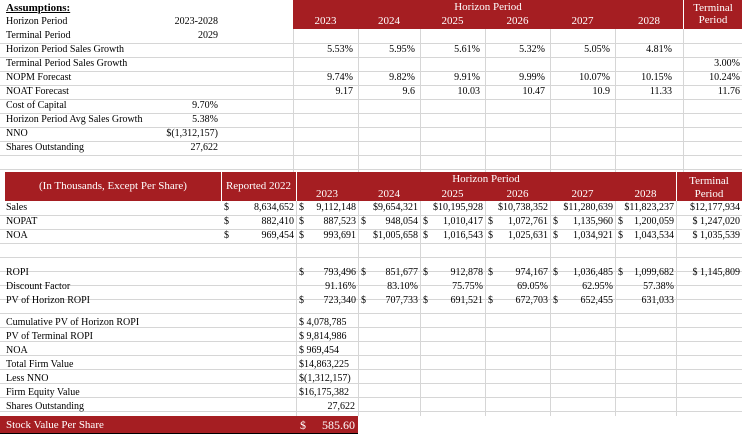 The width and height of the screenshot is (742, 436). I want to click on forecast-cell: $11,823,237, so click(649, 207).